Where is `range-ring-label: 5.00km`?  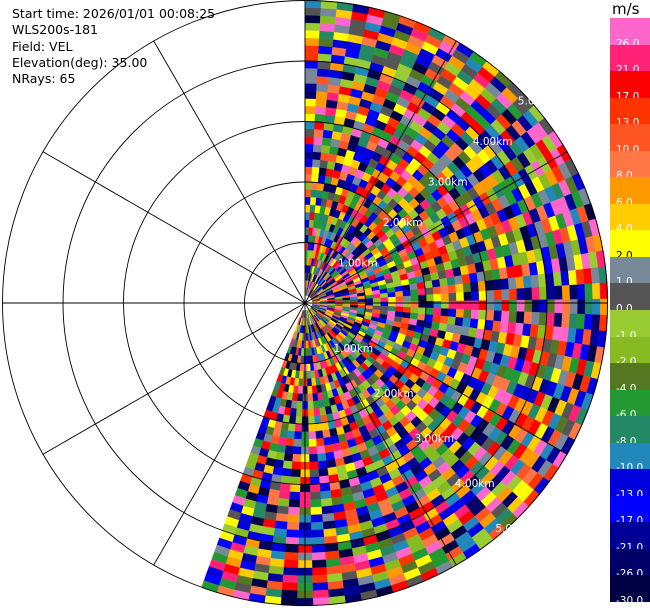 range-ring-label: 5.00km is located at coordinates (538, 102).